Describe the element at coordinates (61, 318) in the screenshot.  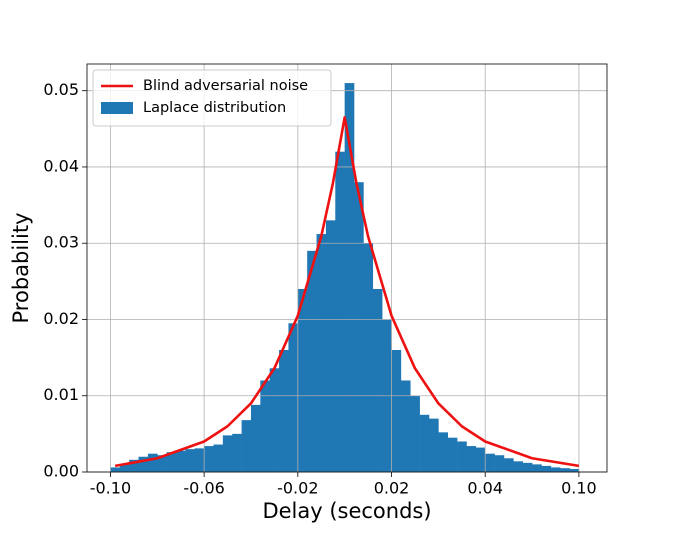
I see `y-tick-label: 0.02` at that location.